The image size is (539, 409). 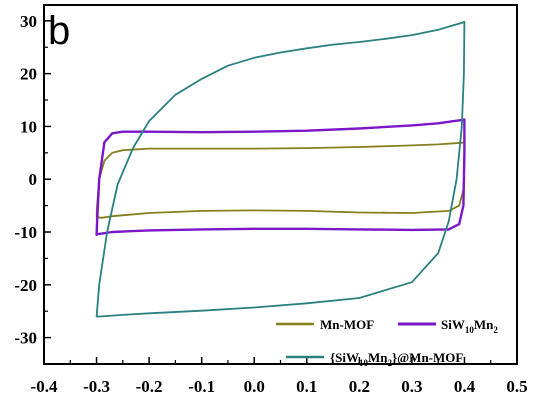 What do you see at coordinates (25, 232) in the screenshot?
I see `y-tick-label: -10` at bounding box center [25, 232].